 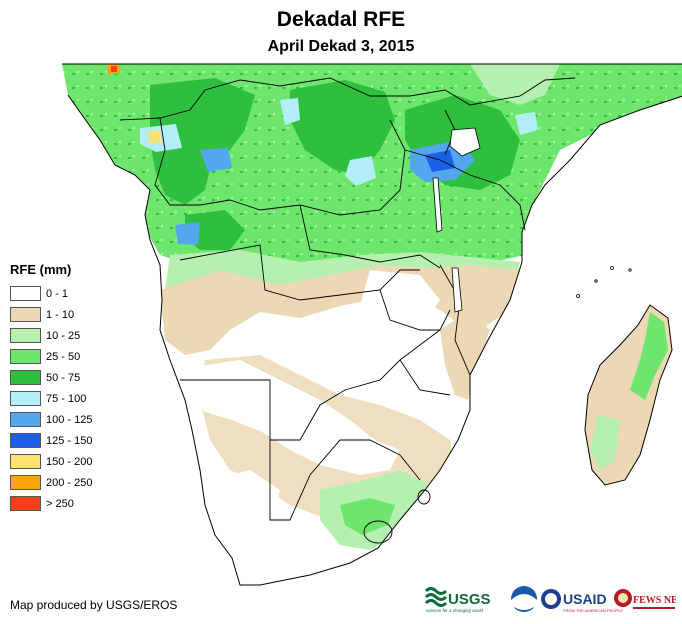 What do you see at coordinates (524, 602) in the screenshot?
I see `noaa-bird-icon` at bounding box center [524, 602].